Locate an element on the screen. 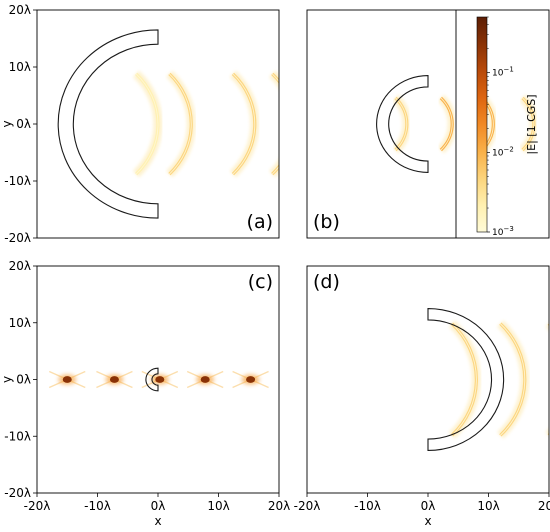 The height and width of the screenshot is (532, 550). colorbar-label: |E| [1 CGS] is located at coordinates (531, 124).